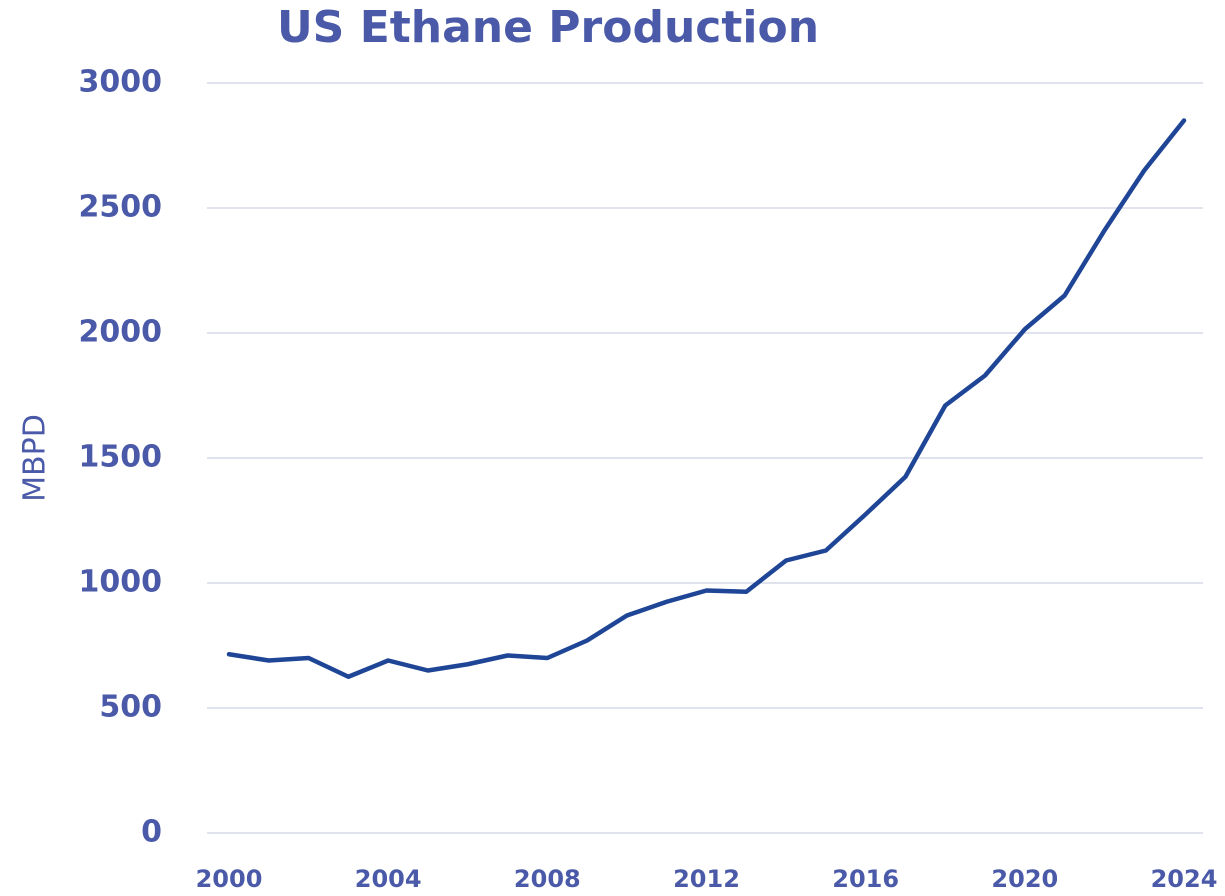 This screenshot has height=896, width=1225. What do you see at coordinates (706, 879) in the screenshot?
I see `x-tick-label: 2012` at bounding box center [706, 879].